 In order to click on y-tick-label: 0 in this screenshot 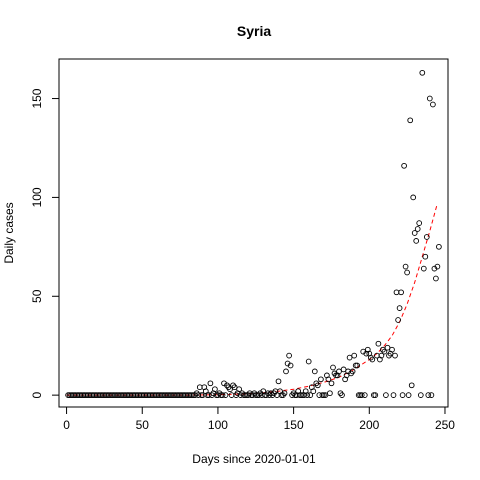, I will do `click(37, 394)`.